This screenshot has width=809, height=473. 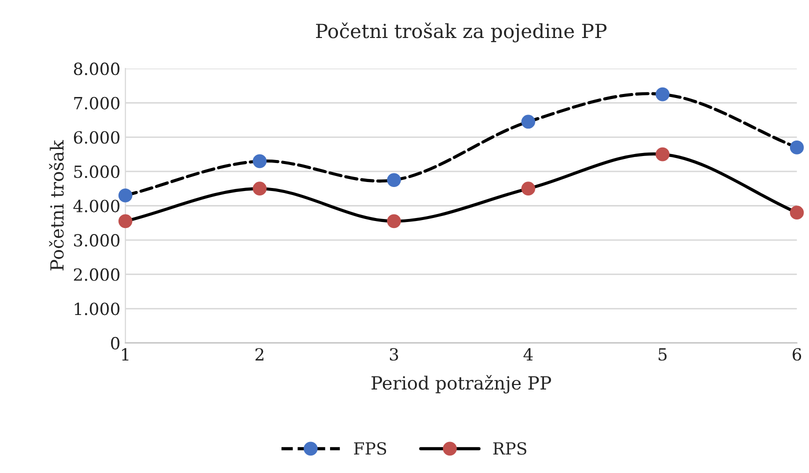 What do you see at coordinates (97, 103) in the screenshot?
I see `y-tick-label: 7.000` at bounding box center [97, 103].